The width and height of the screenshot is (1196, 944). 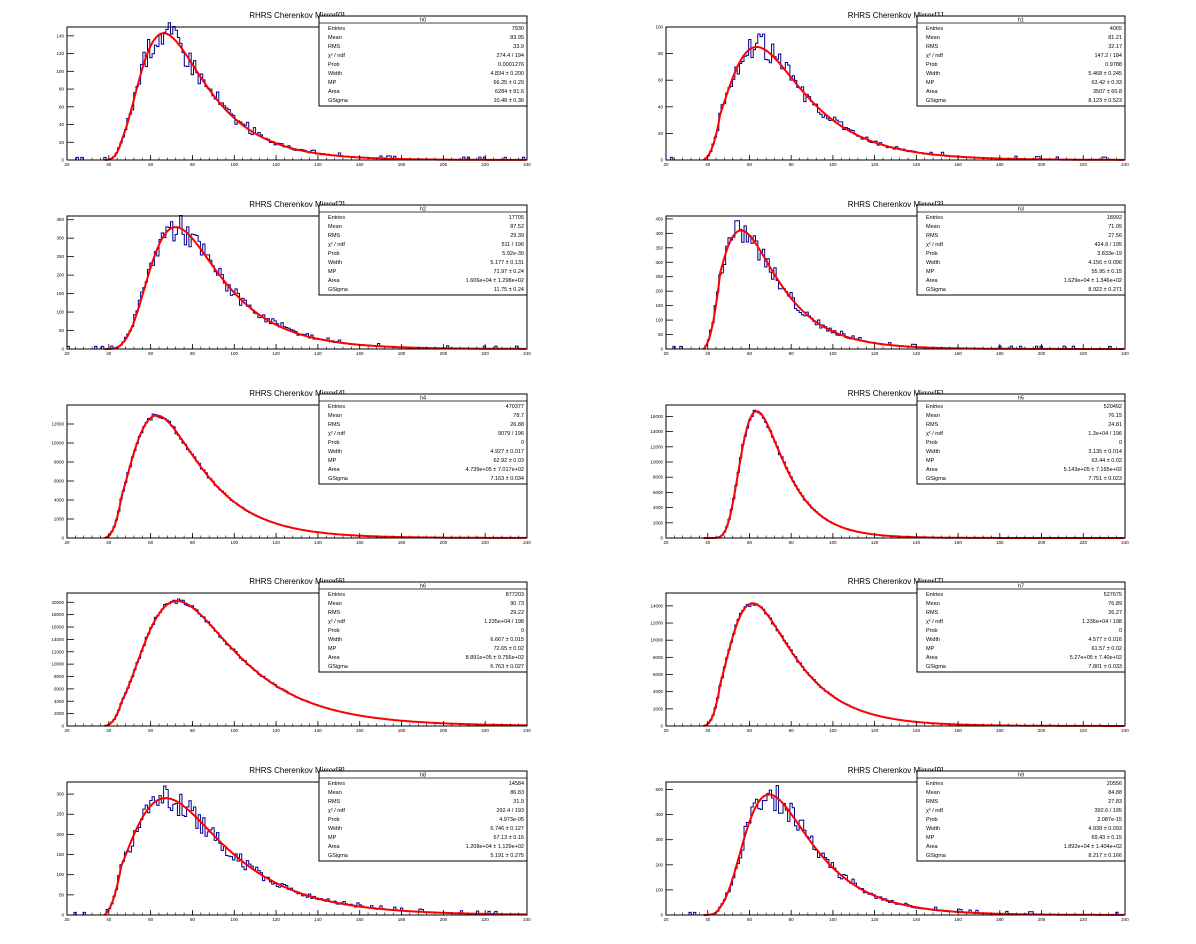 What do you see at coordinates (1105, 479) in the screenshot?
I see `stats-value: 7.751 ± 0.023` at bounding box center [1105, 479].